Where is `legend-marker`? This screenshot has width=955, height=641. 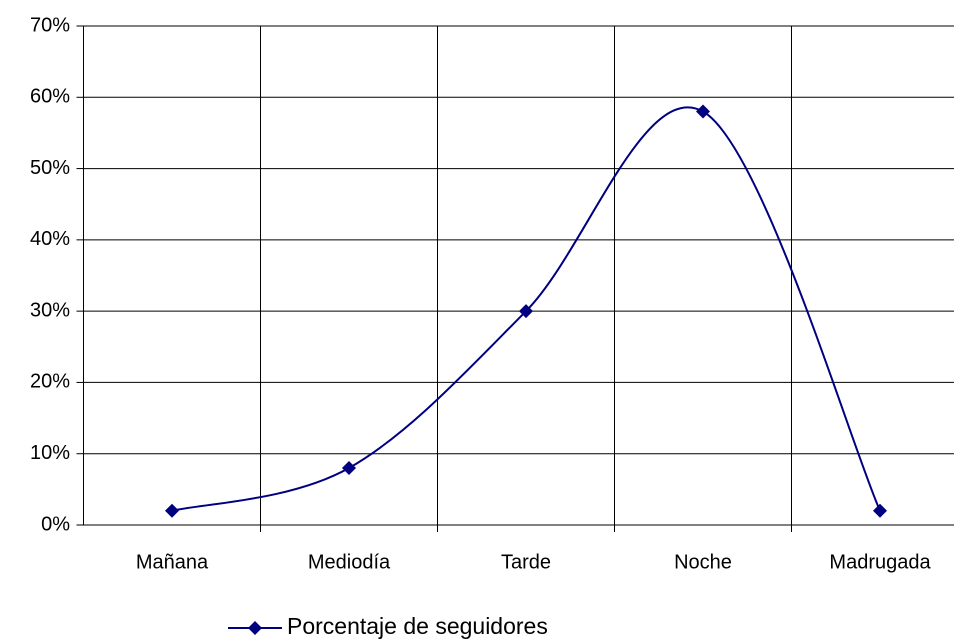 legend-marker is located at coordinates (255, 628).